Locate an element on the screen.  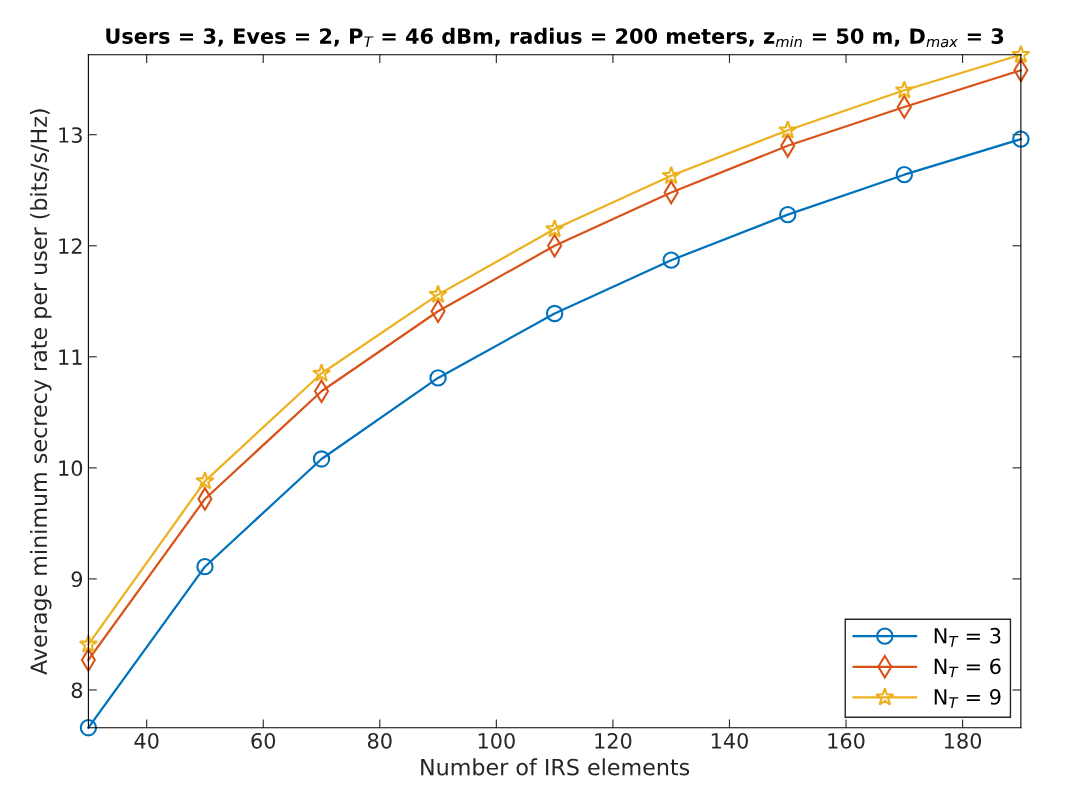
chart-title: Users = 3, Eves = 2, P$_{T}$ = 46 dBm, radius = 200 meters, z$_{min}$ = 50 m, D$_{max}$ = 3 is located at coordinates (555, 37).